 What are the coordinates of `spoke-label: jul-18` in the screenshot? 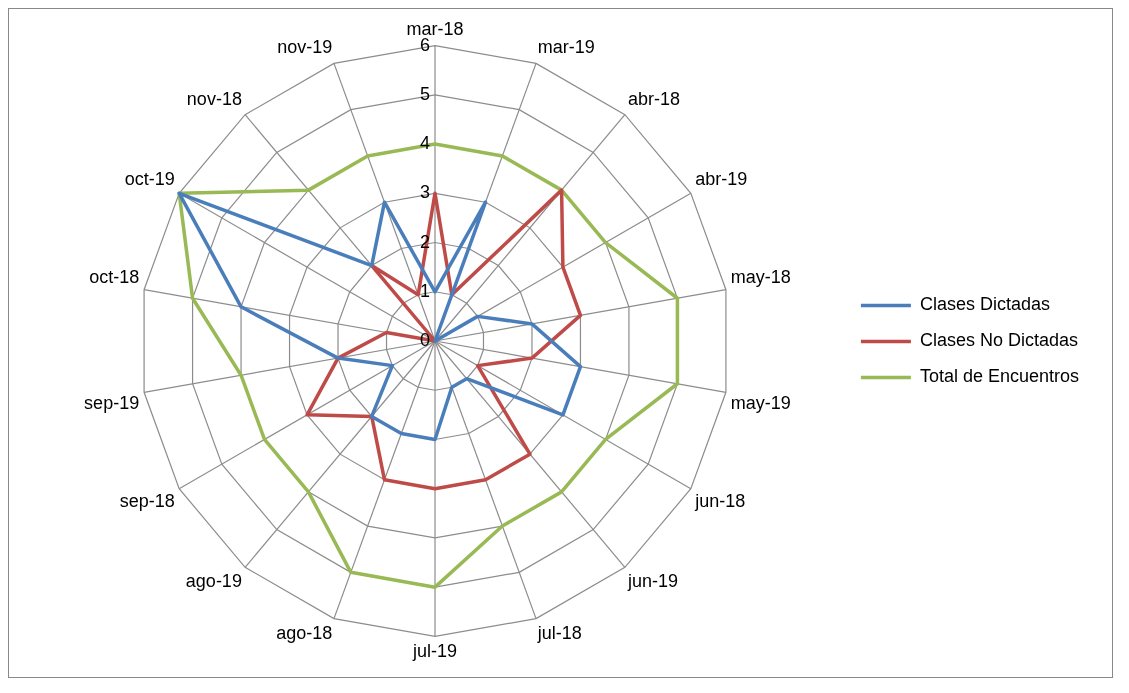 It's located at (559, 633).